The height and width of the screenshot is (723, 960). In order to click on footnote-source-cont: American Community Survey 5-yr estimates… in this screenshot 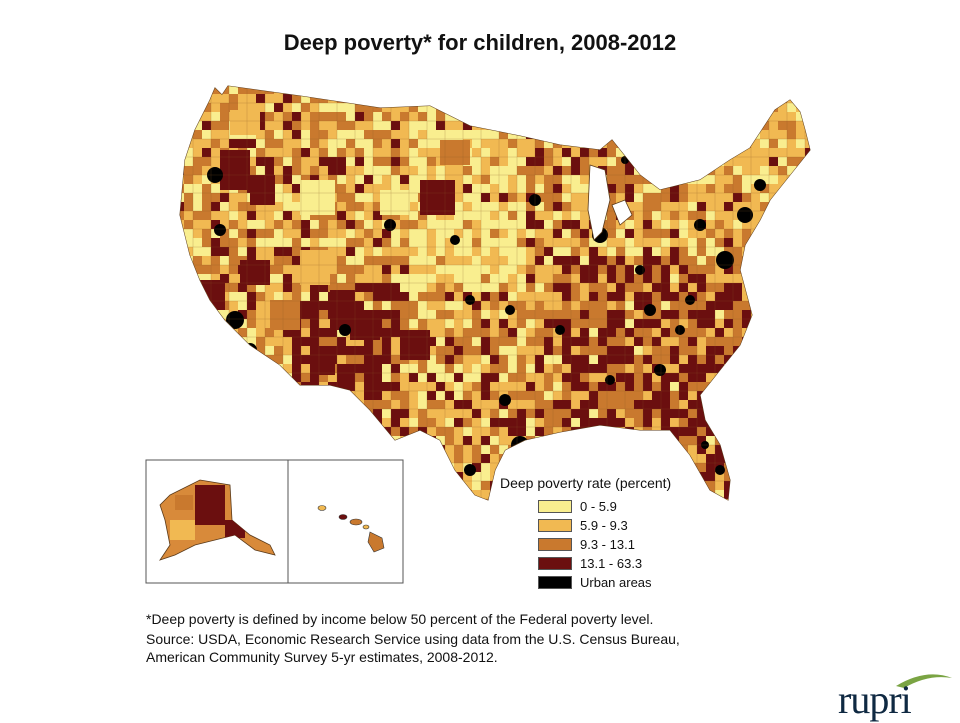, I will do `click(322, 657)`.